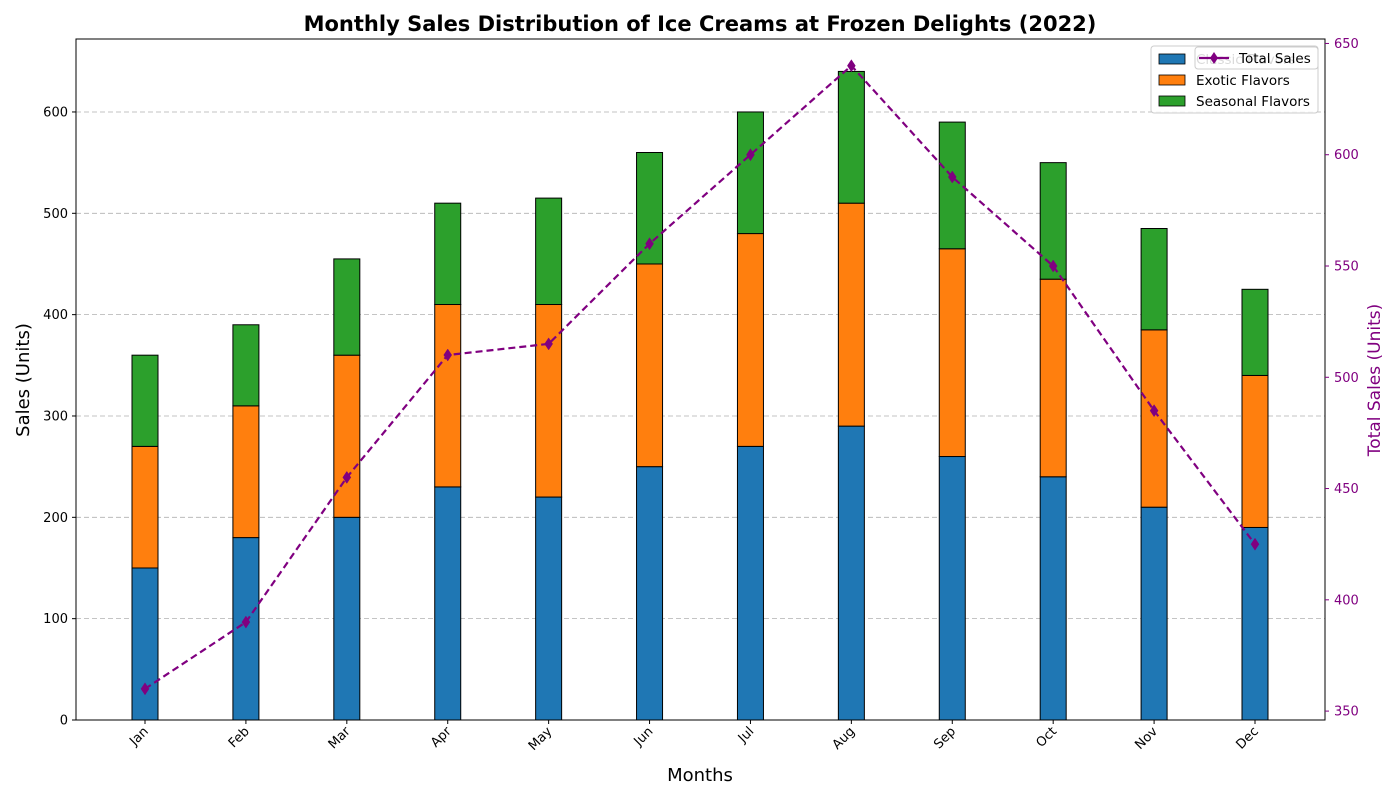 The width and height of the screenshot is (1400, 804). Describe the element at coordinates (549, 608) in the screenshot. I see `bar-classic-flavors-may` at that location.